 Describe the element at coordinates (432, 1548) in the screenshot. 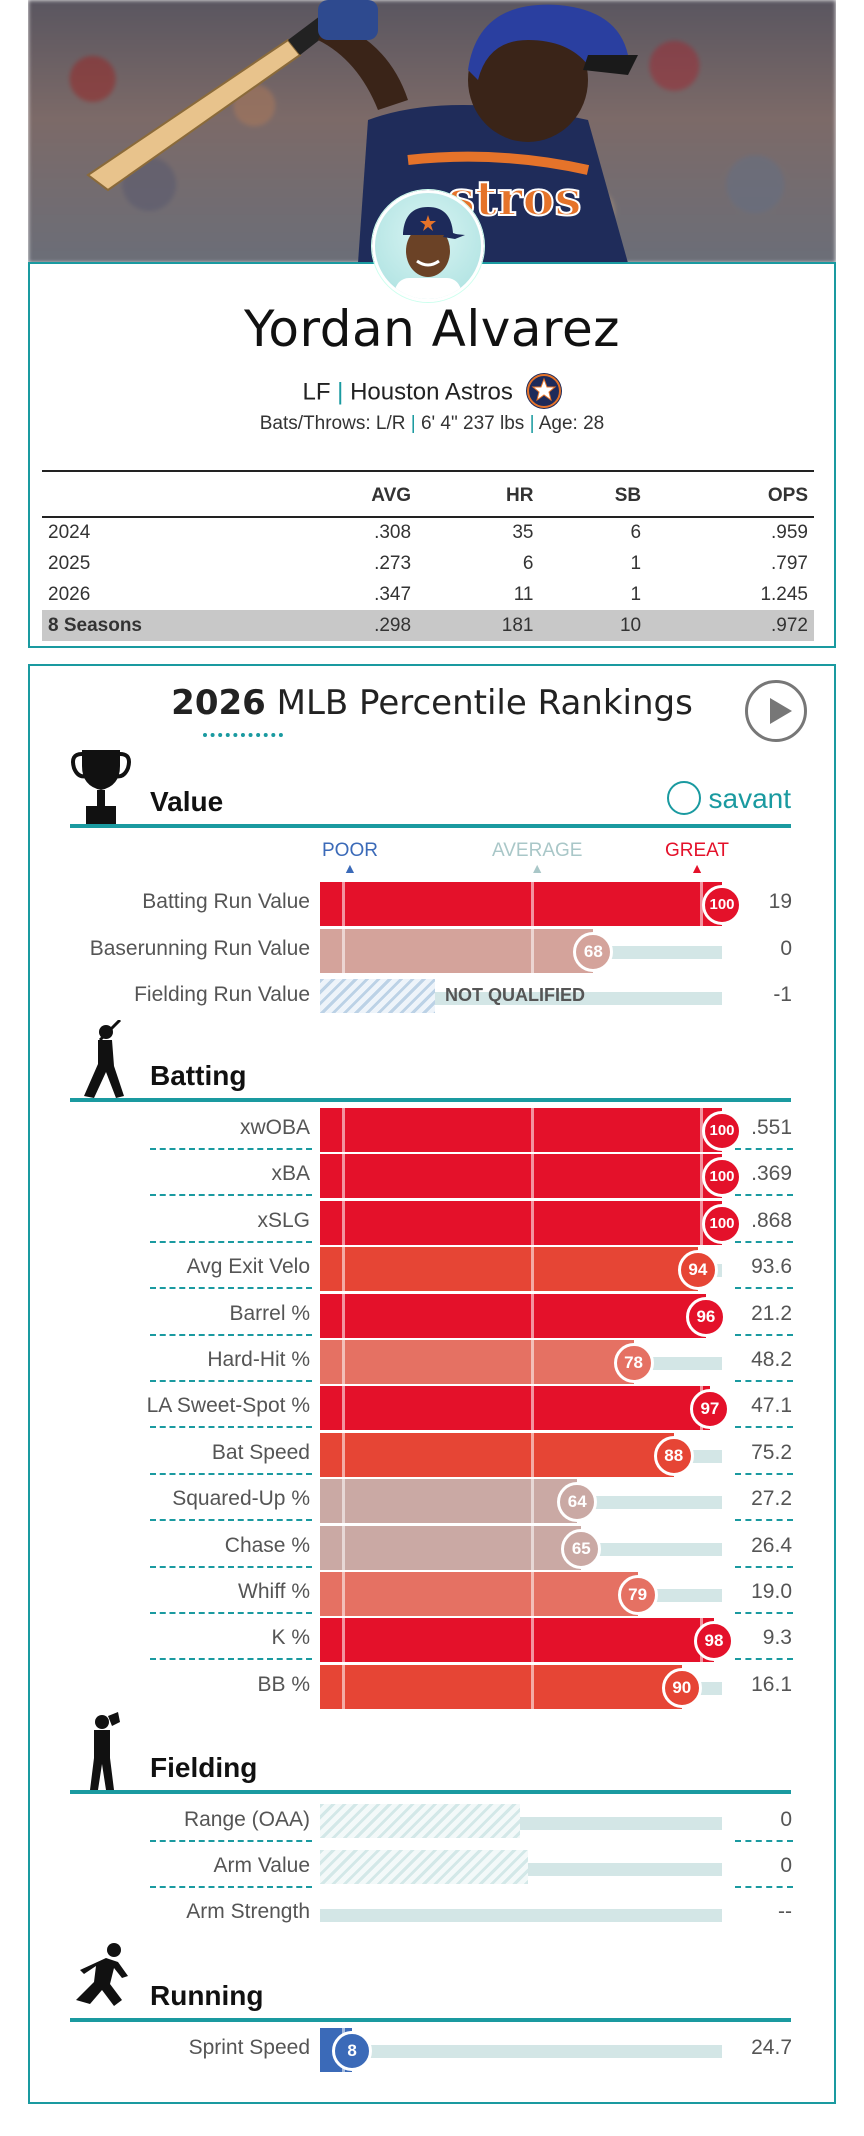

I see `metric-row: Chase % 65 26.4` at that location.